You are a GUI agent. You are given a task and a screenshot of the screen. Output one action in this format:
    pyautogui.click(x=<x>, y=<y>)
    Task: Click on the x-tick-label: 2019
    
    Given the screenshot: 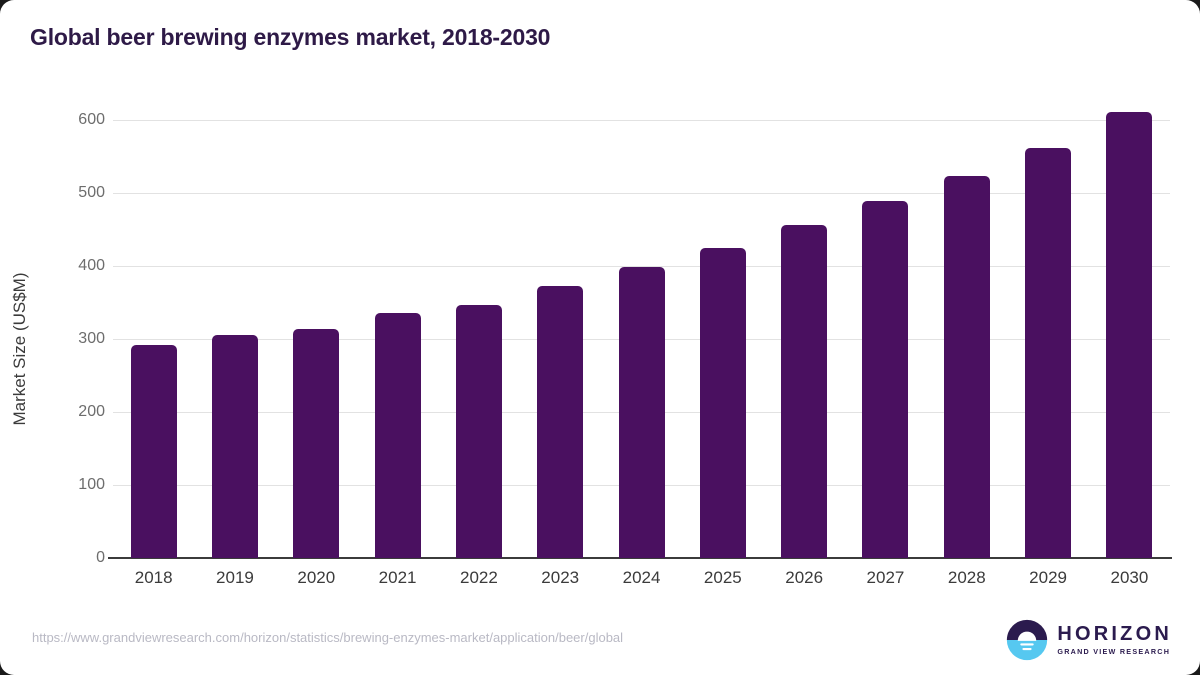 What is the action you would take?
    pyautogui.click(x=235, y=577)
    